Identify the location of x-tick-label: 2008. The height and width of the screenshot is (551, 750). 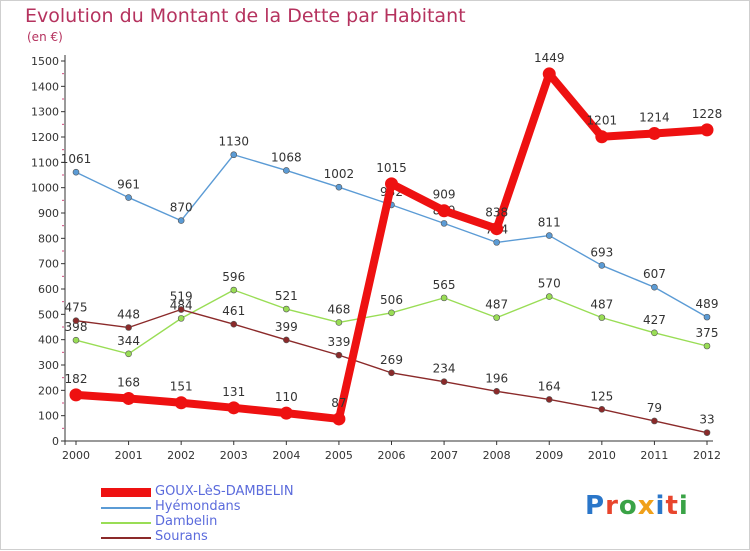
(497, 455).